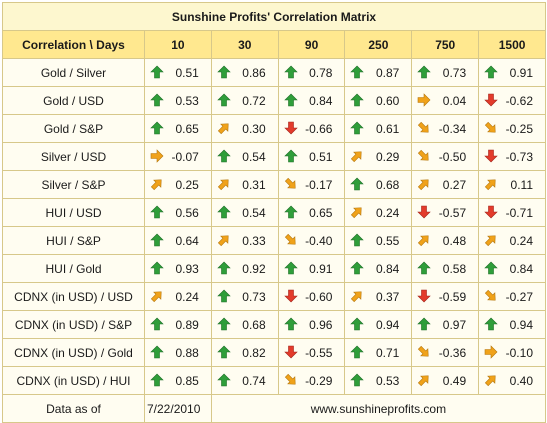 The height and width of the screenshot is (423, 547). What do you see at coordinates (378, 408) in the screenshot?
I see `website-url: www.sunshineprofits.com` at bounding box center [378, 408].